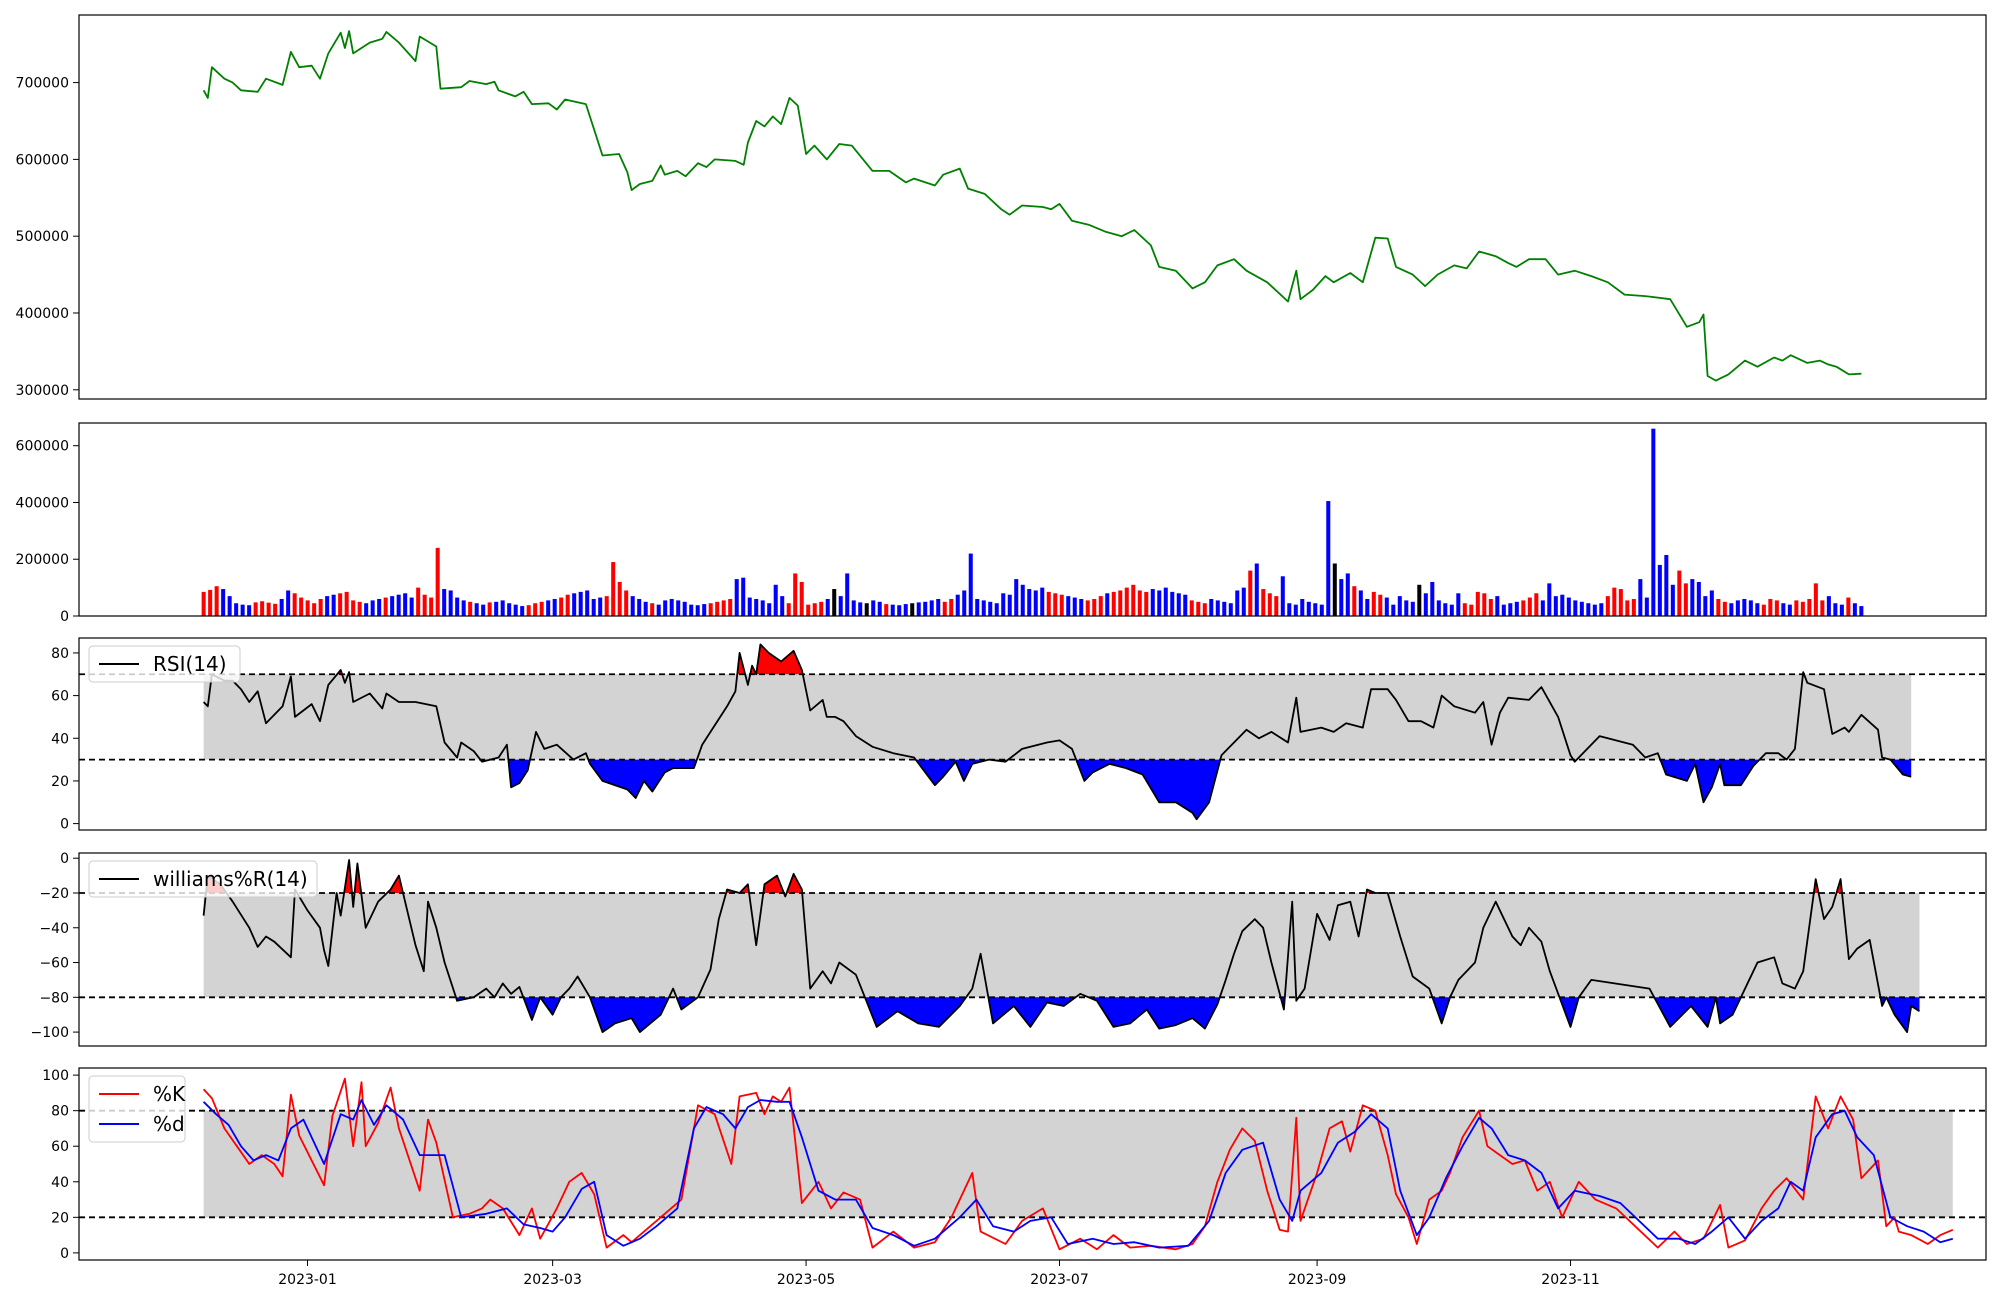 The height and width of the screenshot is (1304, 2000). I want to click on rsi-ytick-label: 40, so click(60, 739).